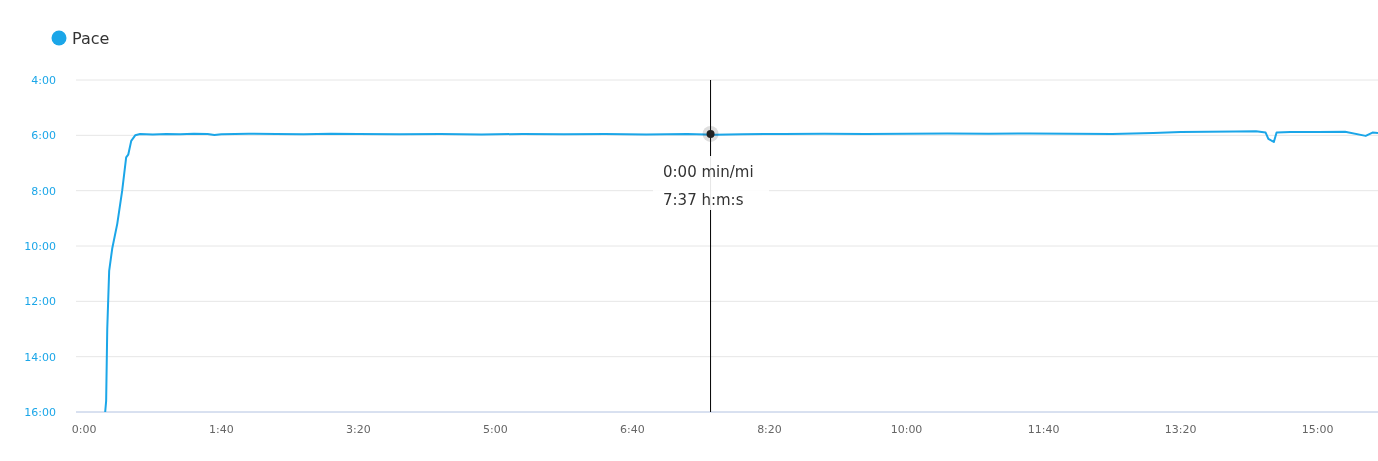 The image size is (1378, 461). Describe the element at coordinates (91, 38) in the screenshot. I see `legend-label: Pace` at that location.